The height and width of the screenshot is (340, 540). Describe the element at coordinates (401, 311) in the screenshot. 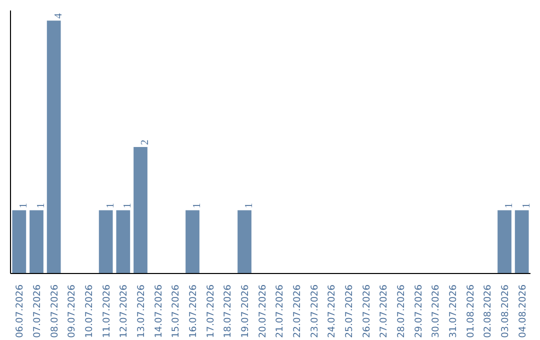

I see `x-tick-label: 28.07.2026` at that location.